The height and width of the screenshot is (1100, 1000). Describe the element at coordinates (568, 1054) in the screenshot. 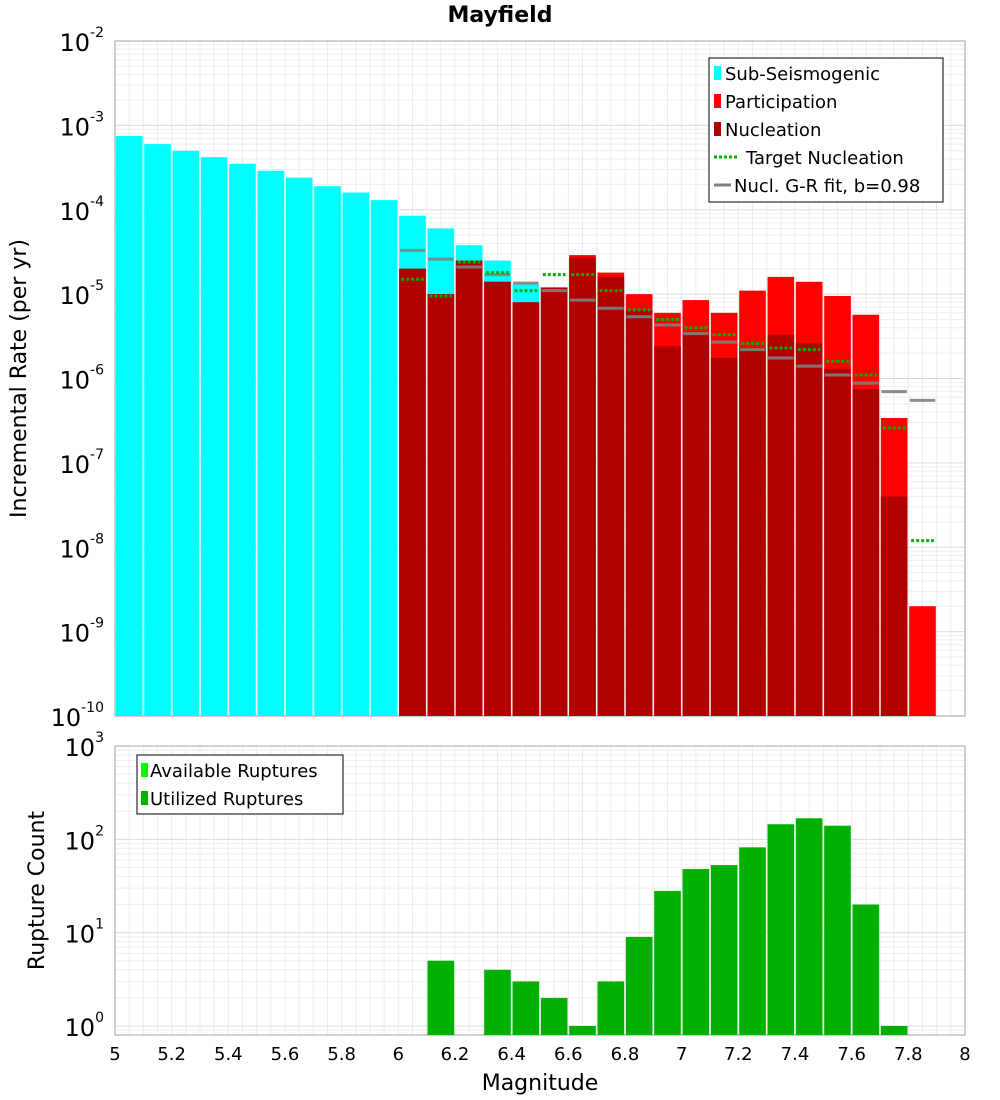

I see `x-tick-label: 6.6` at that location.